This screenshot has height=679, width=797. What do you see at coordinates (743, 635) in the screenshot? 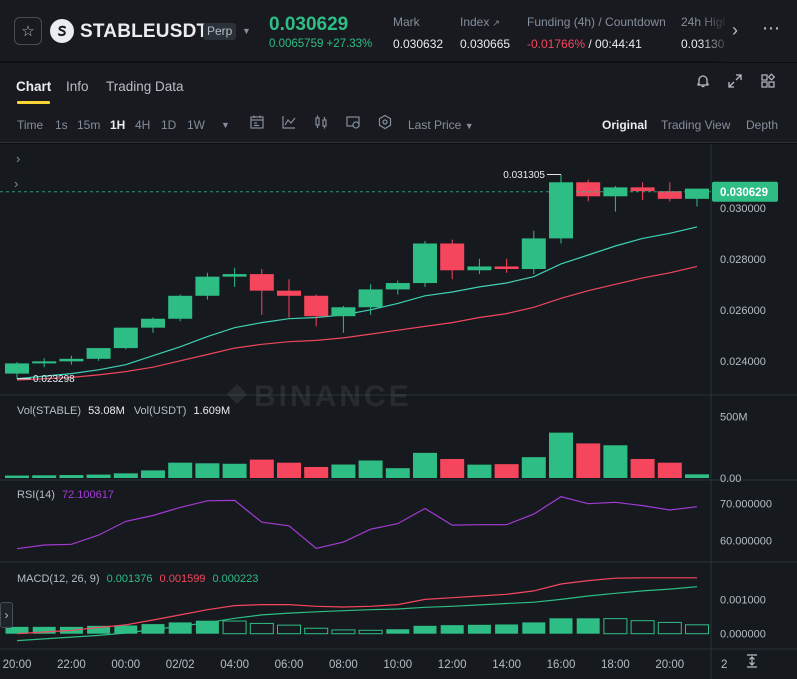
I see `macd-axis-tick: 0.000000` at bounding box center [743, 635].